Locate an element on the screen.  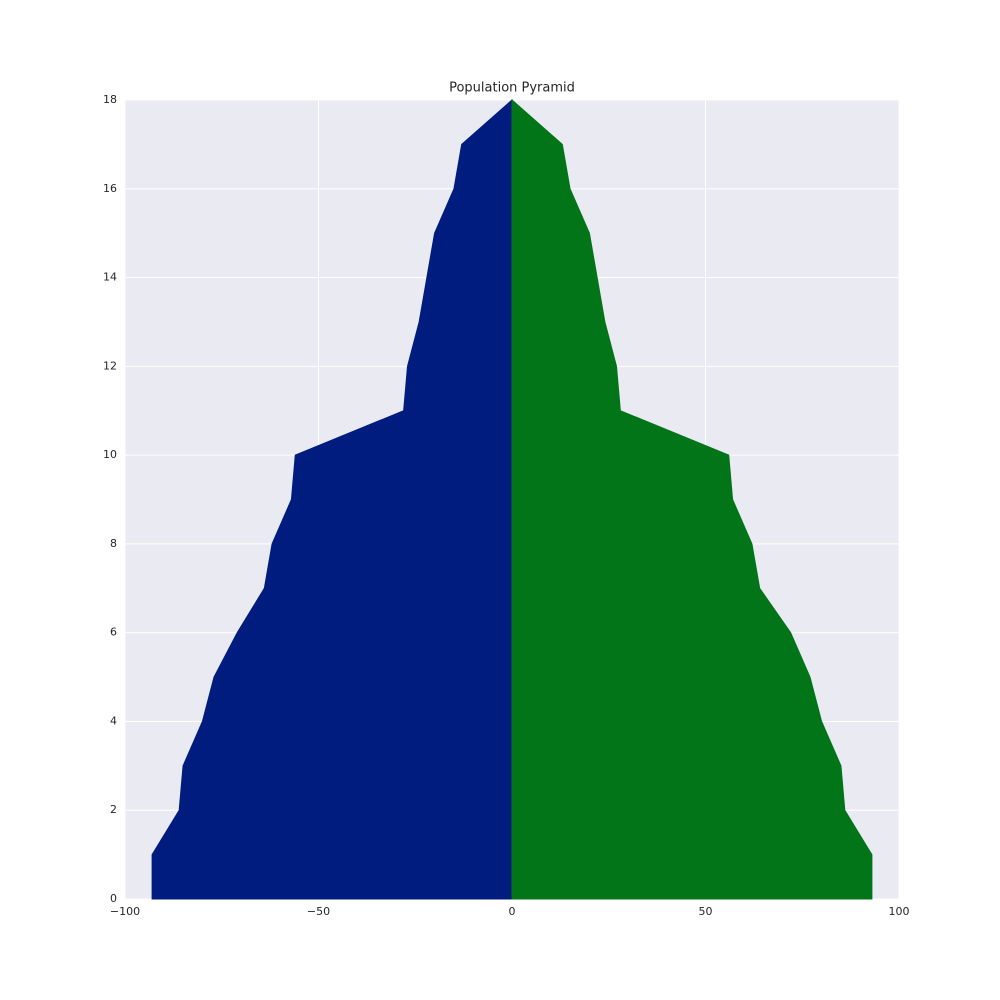
y-tick-label: 18 is located at coordinates (110, 99).